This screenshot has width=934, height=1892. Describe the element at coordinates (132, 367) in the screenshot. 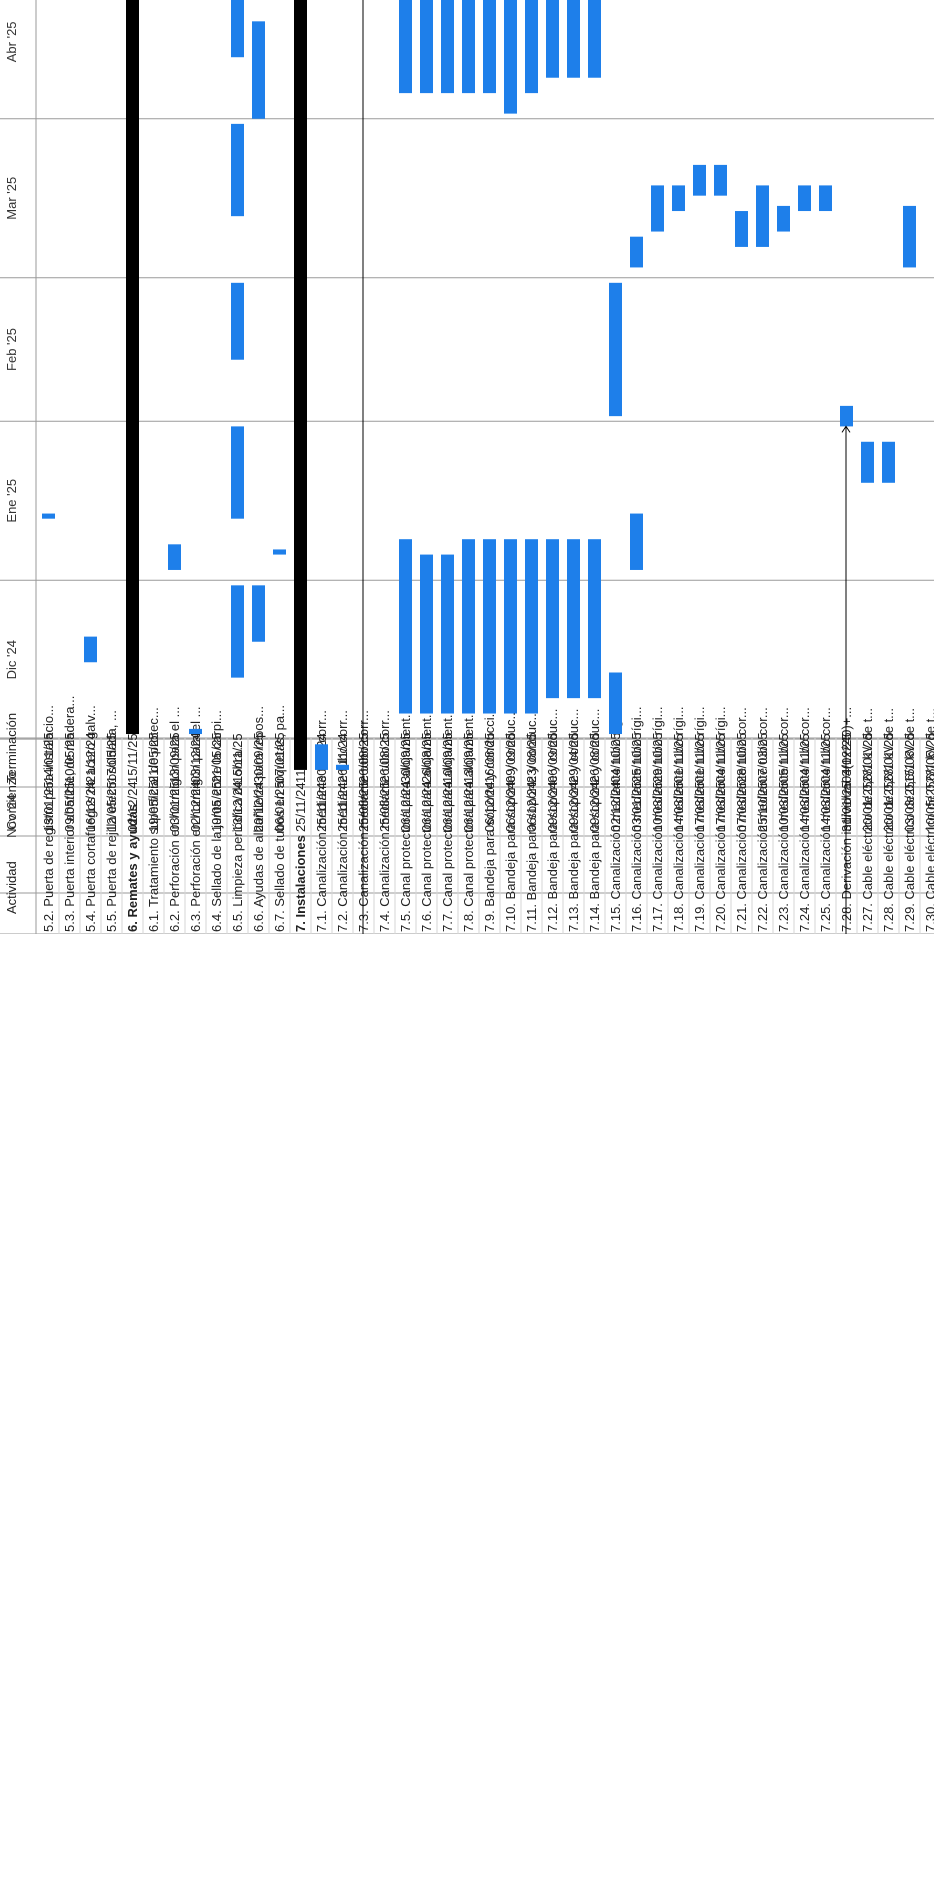

I see `summary-bar` at that location.